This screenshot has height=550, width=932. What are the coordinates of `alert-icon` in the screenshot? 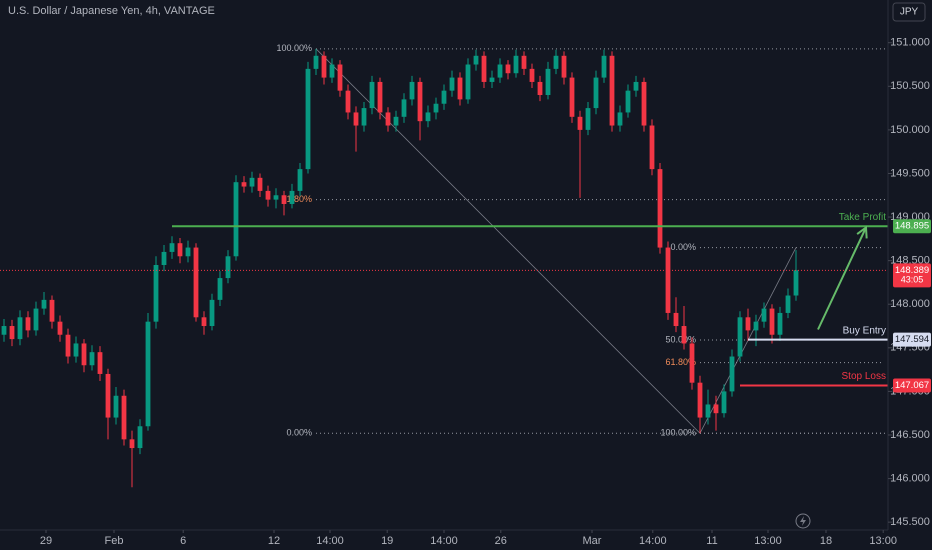 It's located at (803, 521).